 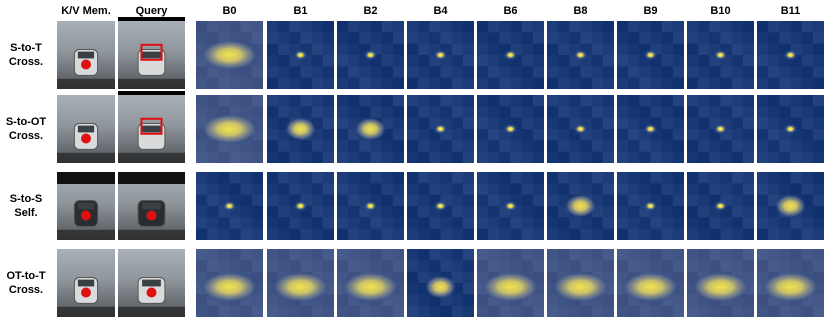 I want to click on column-header: B10, so click(x=720, y=11).